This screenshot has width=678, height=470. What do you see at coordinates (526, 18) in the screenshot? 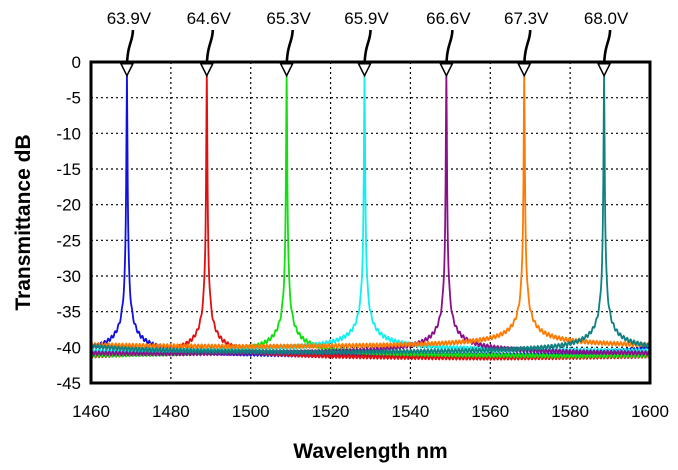
I see `peak-voltage-label: 67.3V` at bounding box center [526, 18].